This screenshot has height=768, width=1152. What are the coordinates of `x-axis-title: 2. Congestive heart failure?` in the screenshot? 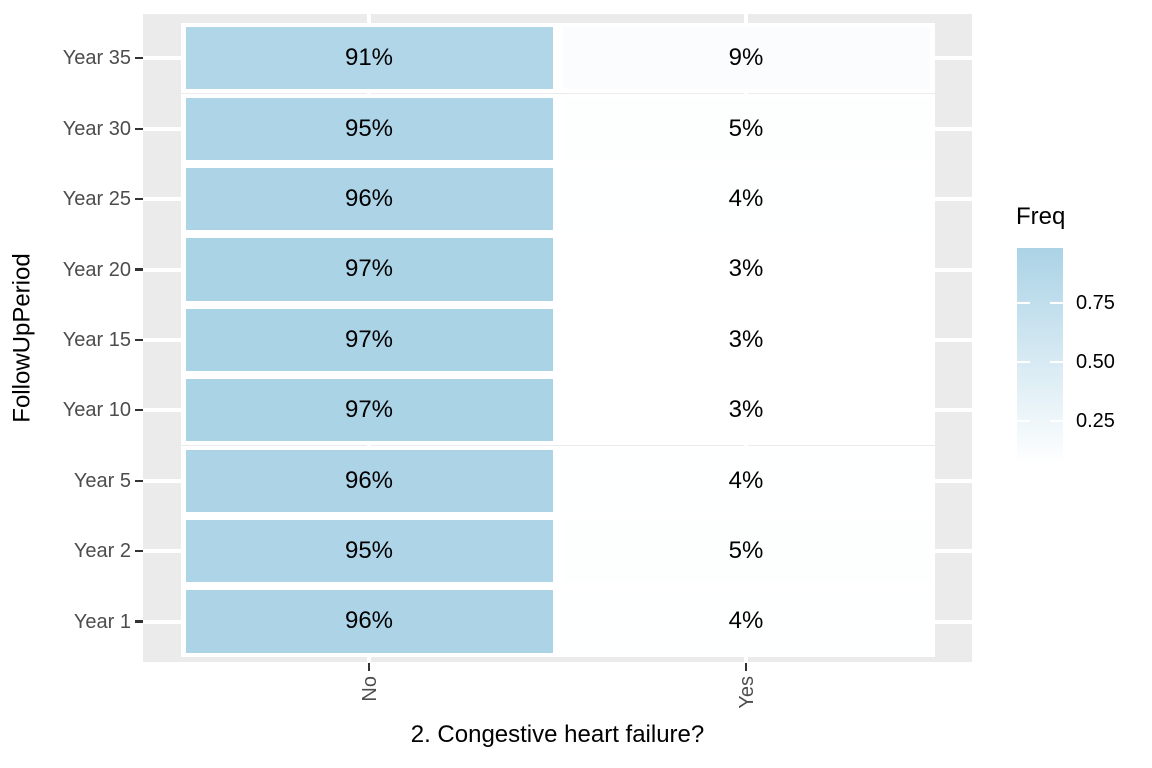 It's located at (557, 734).